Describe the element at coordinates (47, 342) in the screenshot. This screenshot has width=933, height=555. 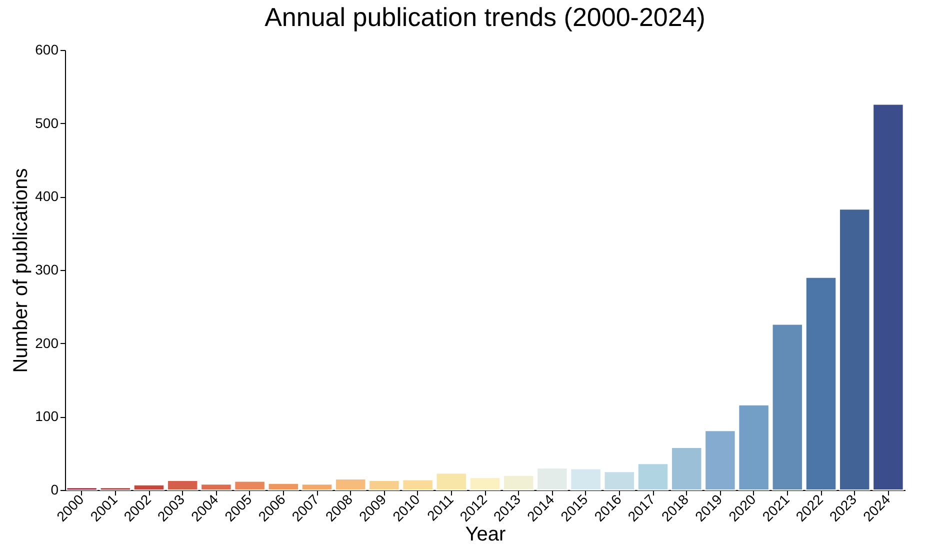
I see `y-tick-label: 200` at that location.